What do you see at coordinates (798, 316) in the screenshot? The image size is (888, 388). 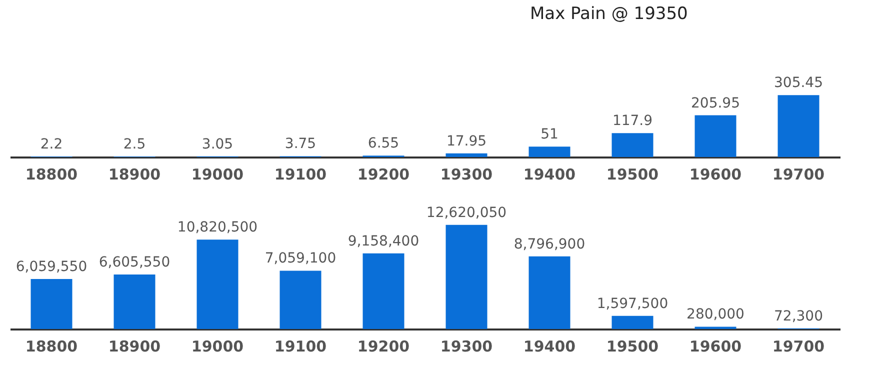 I see `data-label: 72,300` at bounding box center [798, 316].